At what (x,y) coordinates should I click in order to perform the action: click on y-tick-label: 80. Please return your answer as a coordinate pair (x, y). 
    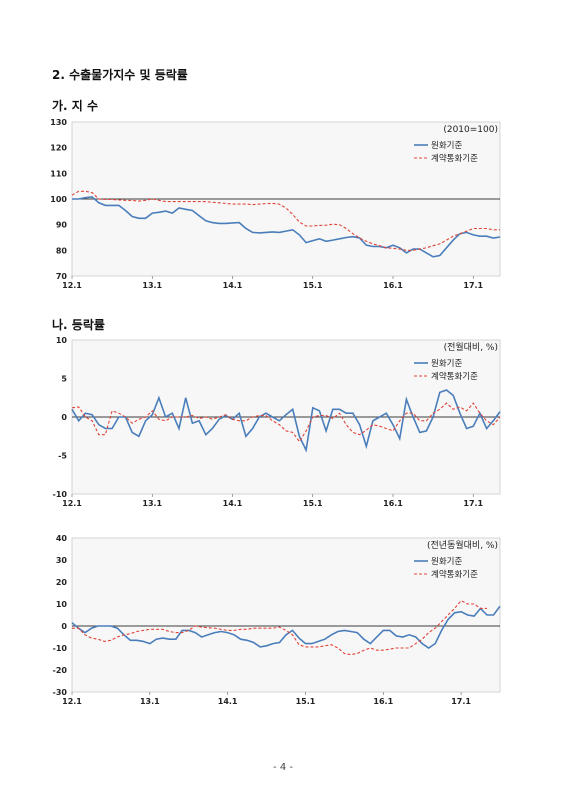
    Looking at the image, I should click on (62, 250).